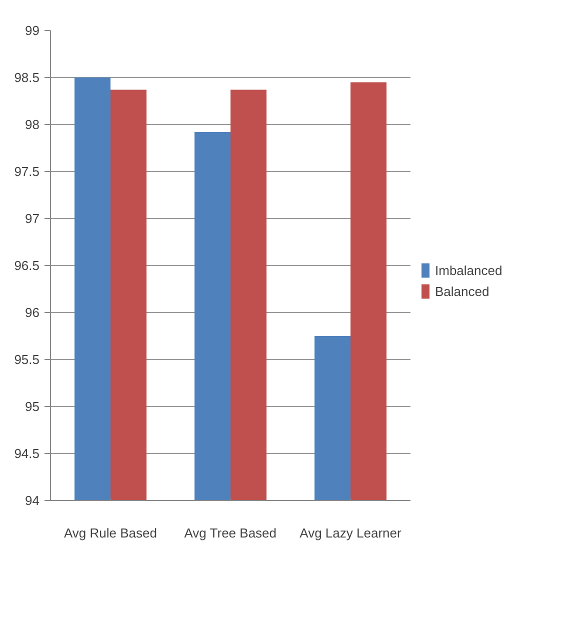  I want to click on y-tick-label: 98.5, so click(27, 77).